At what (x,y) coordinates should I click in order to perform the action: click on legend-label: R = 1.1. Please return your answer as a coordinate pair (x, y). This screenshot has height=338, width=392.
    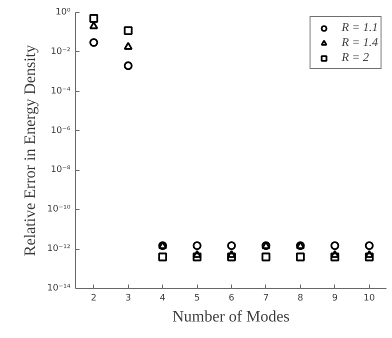
    Looking at the image, I should click on (360, 27).